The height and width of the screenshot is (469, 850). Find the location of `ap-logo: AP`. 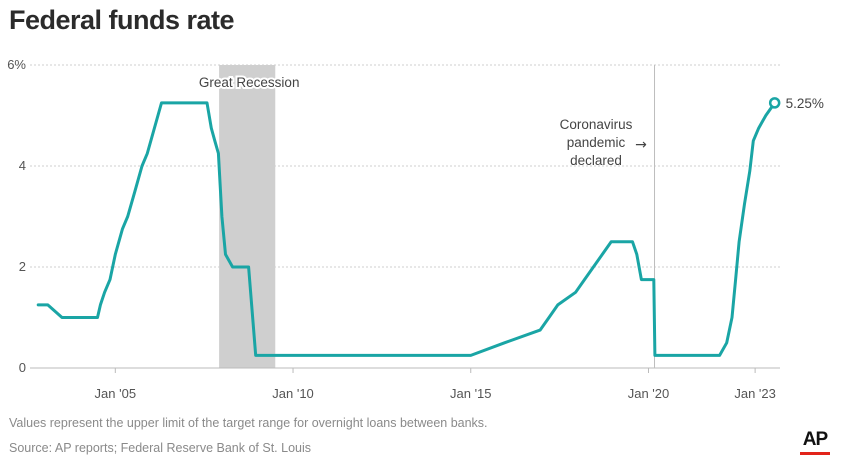

ap-logo: AP is located at coordinates (815, 442).